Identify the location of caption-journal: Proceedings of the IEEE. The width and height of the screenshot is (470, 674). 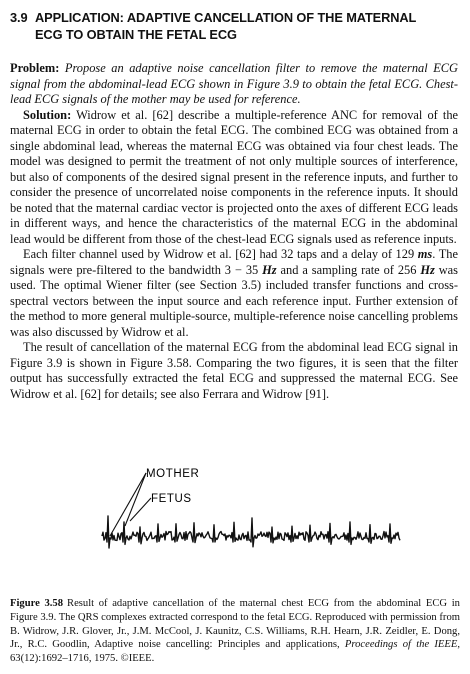
(401, 645).